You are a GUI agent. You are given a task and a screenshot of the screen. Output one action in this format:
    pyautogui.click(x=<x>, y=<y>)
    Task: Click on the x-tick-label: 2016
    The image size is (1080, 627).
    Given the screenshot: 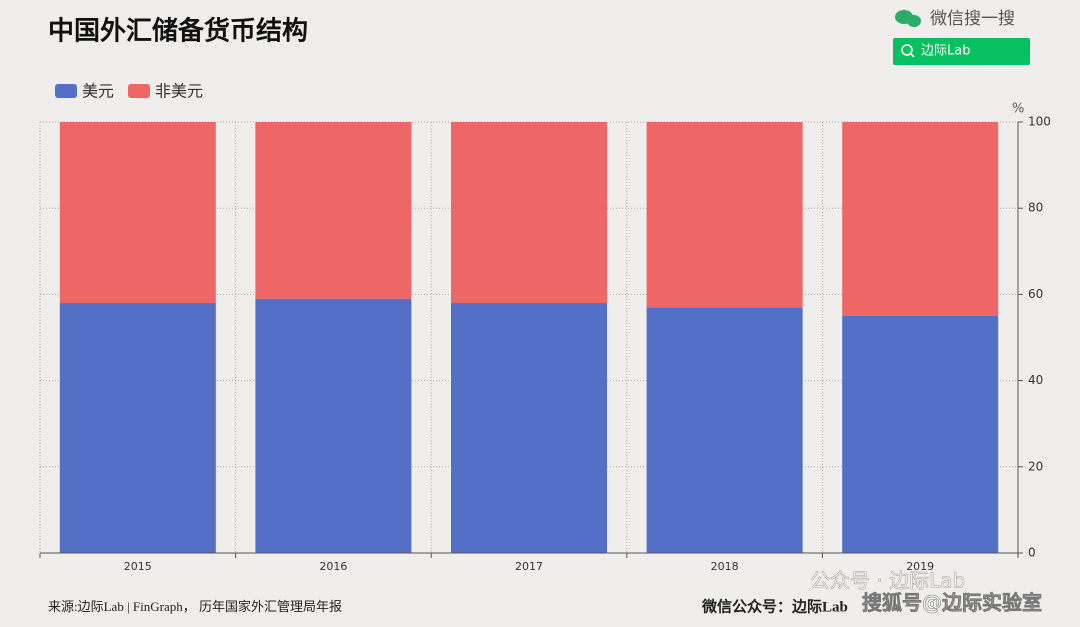 What is the action you would take?
    pyautogui.click(x=333, y=566)
    